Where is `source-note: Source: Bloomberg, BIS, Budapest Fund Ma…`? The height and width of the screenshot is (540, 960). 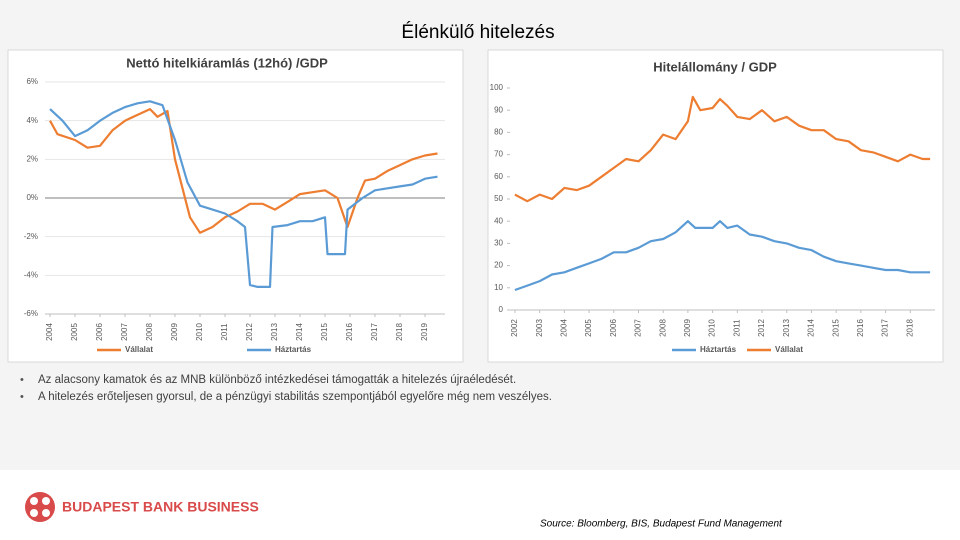 source-note: Source: Bloomberg, BIS, Budapest Fund Ma… is located at coordinates (661, 524).